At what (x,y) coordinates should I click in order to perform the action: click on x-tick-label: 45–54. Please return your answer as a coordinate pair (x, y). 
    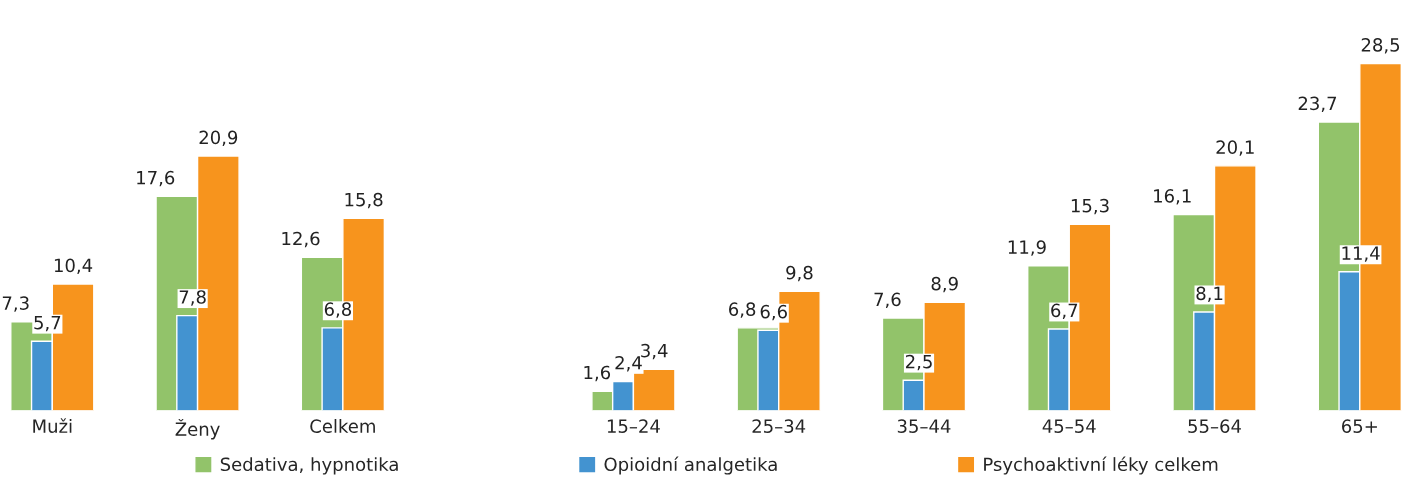
    Looking at the image, I should click on (1069, 426).